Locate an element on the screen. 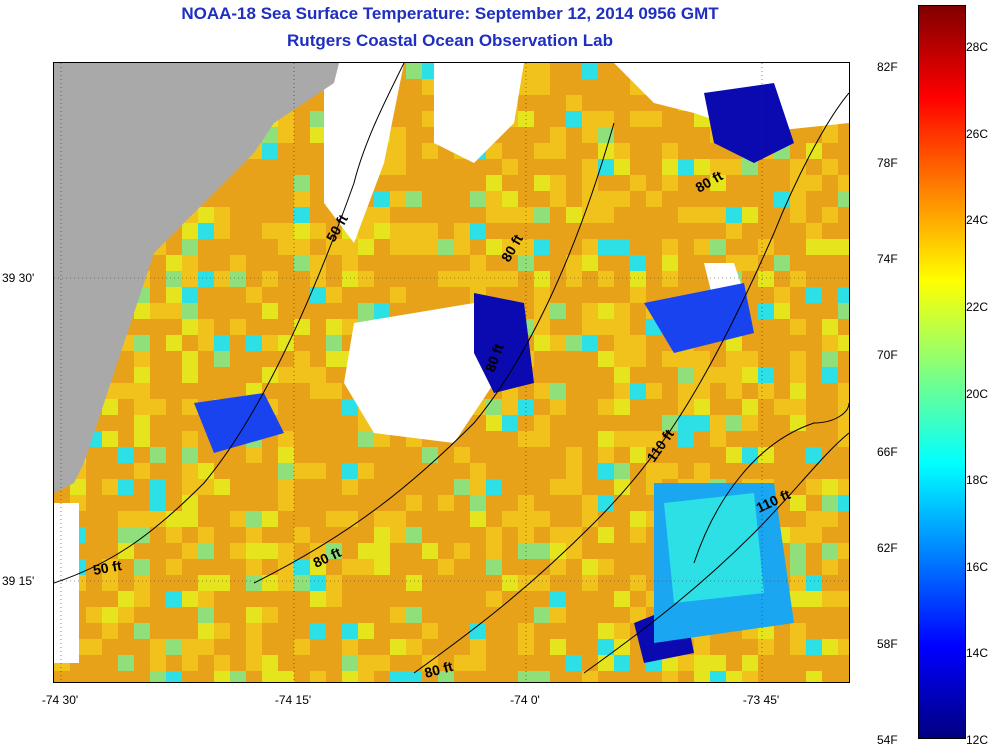 The height and width of the screenshot is (754, 1000). colorbar-celsius-label: 20C is located at coordinates (977, 393).